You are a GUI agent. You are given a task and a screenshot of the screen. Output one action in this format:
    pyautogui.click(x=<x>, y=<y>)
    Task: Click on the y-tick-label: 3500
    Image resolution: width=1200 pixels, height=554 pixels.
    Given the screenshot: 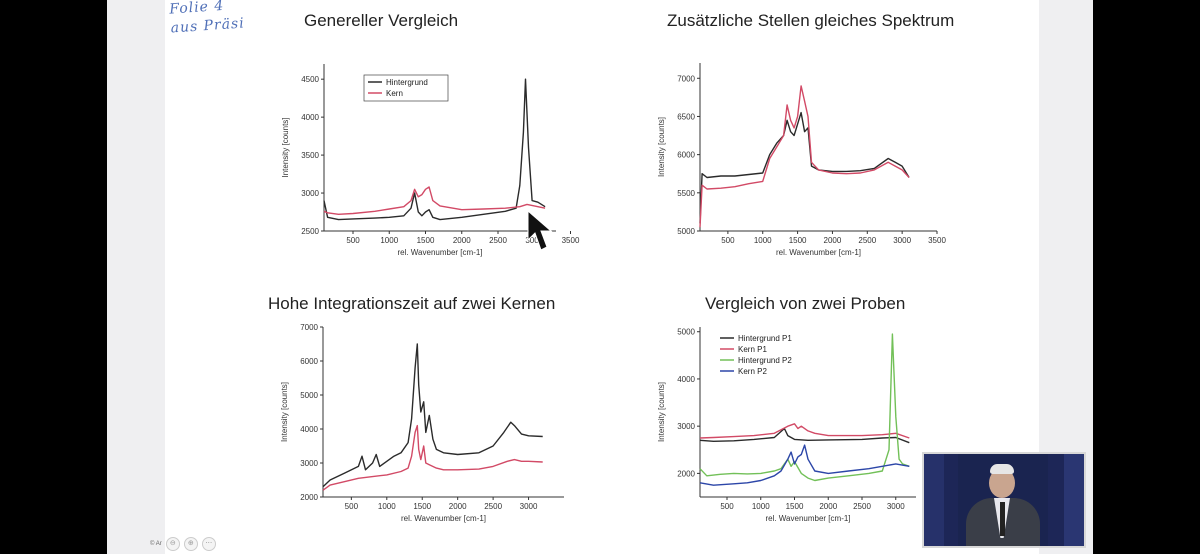 What is the action you would take?
    pyautogui.click(x=310, y=155)
    